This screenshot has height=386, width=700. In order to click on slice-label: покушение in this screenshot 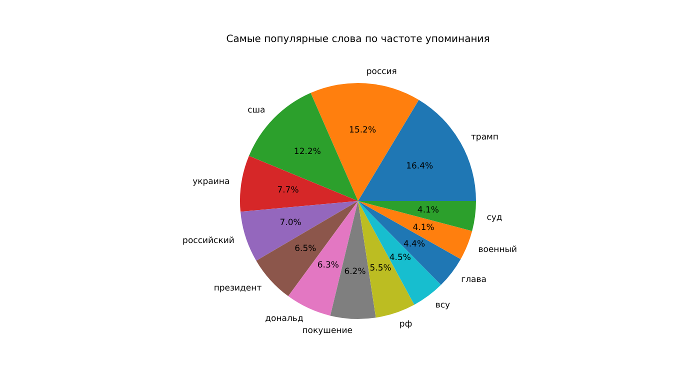, I will do `click(327, 331)`.